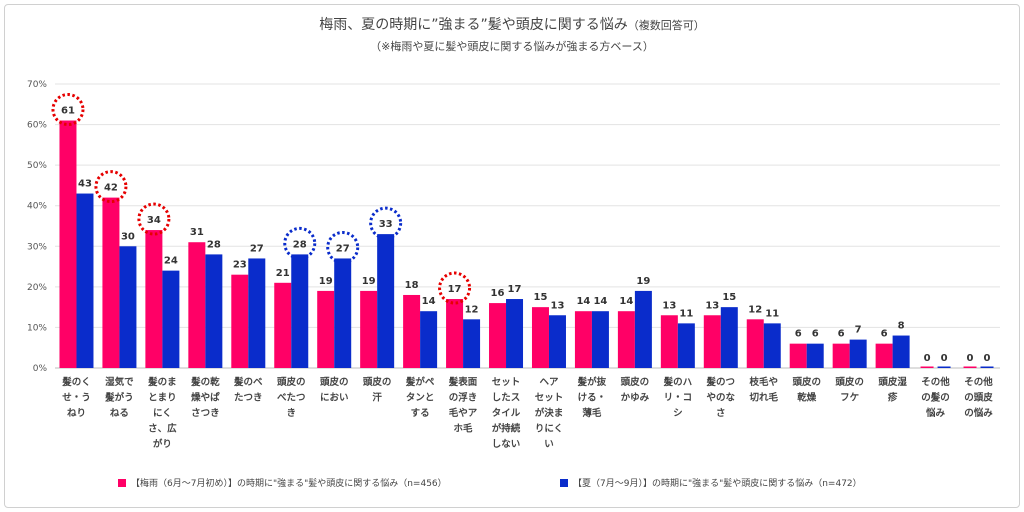 This screenshot has height=512, width=1024. Describe the element at coordinates (666, 25) in the screenshot. I see `chart-title-note: （複数回答可）` at that location.